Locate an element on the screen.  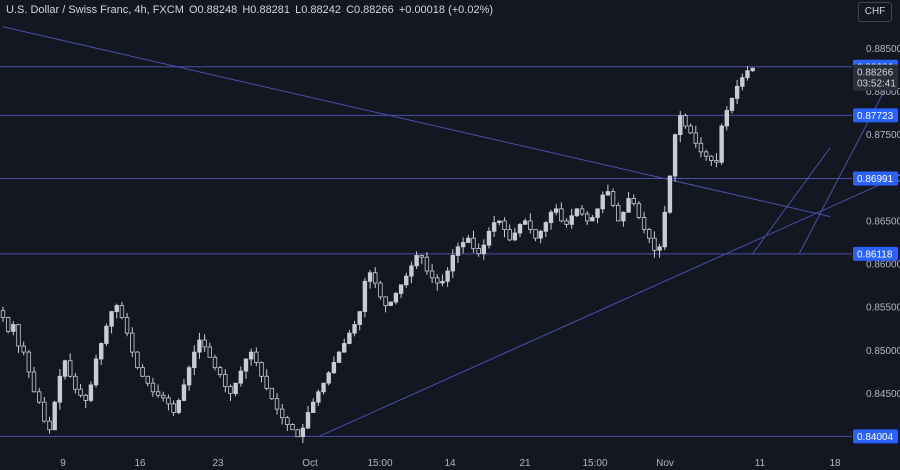
time-tick-label: 14 is located at coordinates (450, 463).